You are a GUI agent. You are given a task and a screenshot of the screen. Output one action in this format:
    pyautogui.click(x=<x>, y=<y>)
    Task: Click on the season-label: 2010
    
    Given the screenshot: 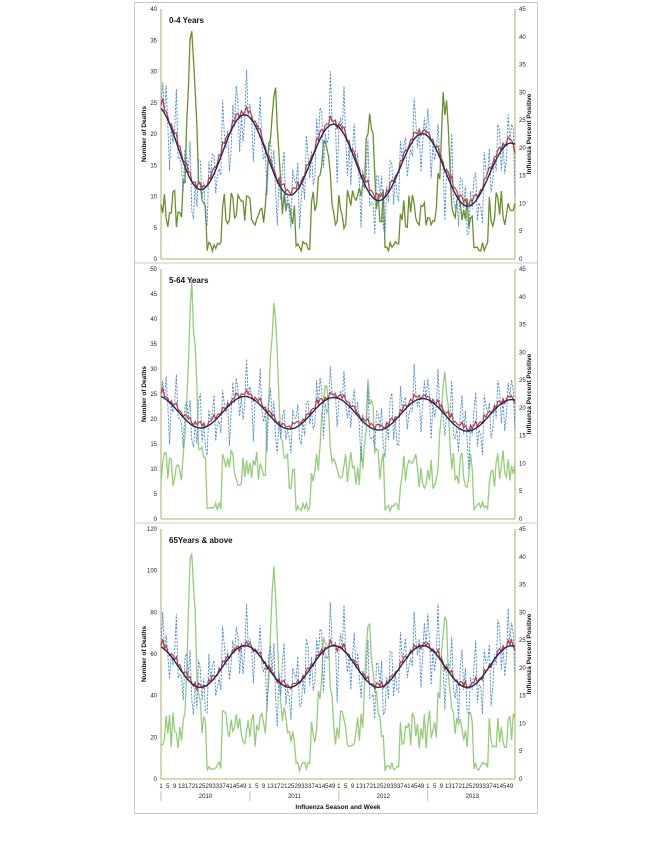 What is the action you would take?
    pyautogui.click(x=206, y=797)
    